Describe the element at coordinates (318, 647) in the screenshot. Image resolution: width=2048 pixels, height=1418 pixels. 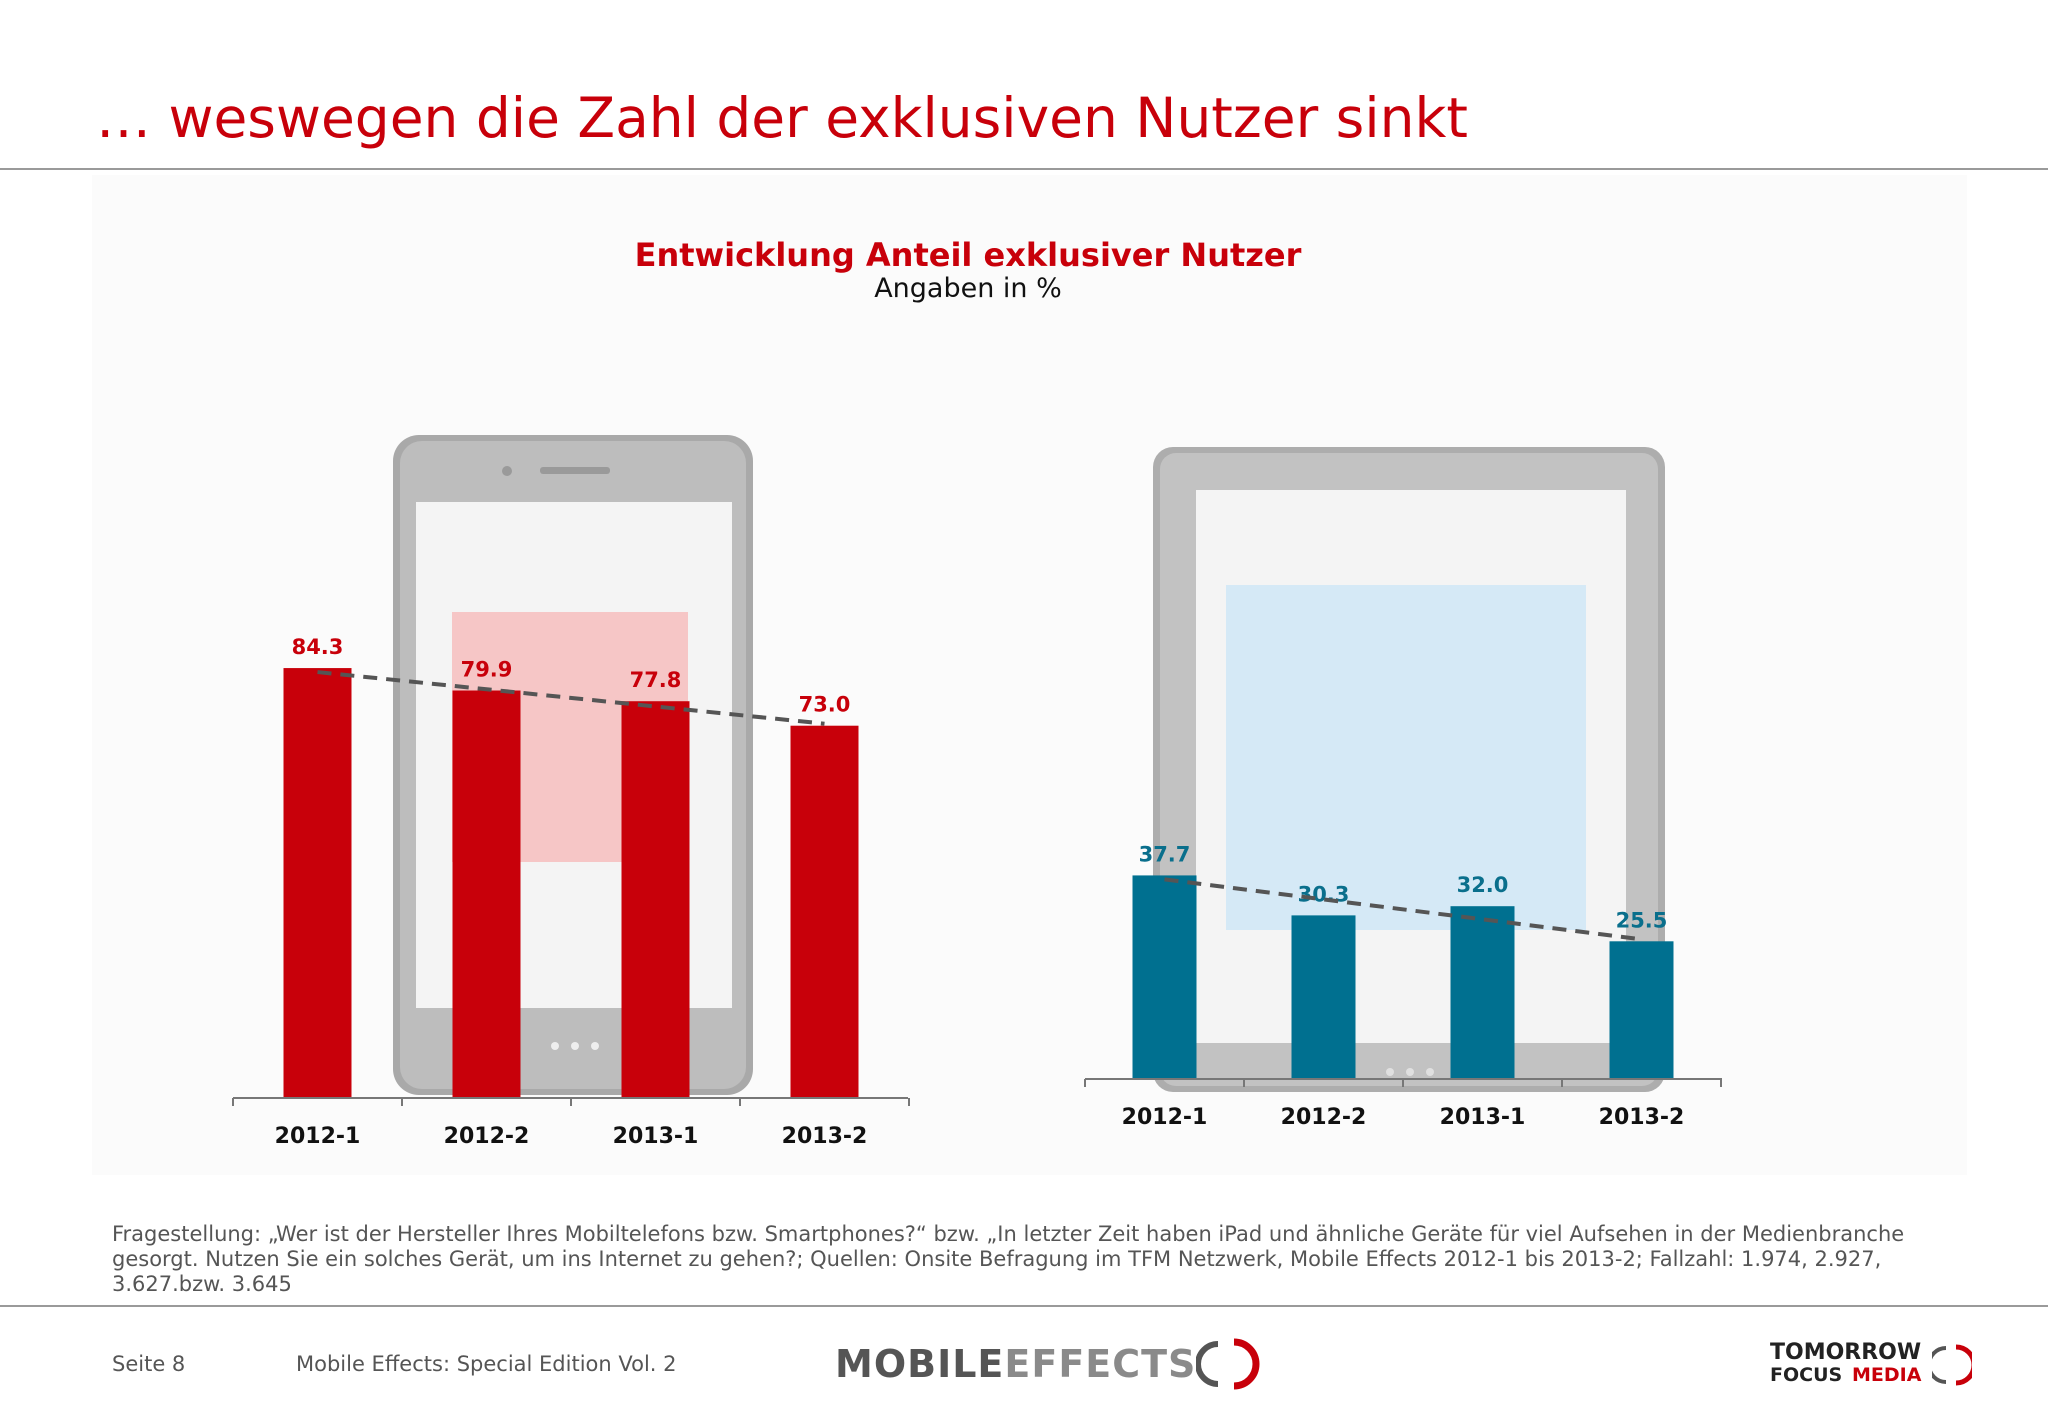
I see `data-label: 84.3` at that location.